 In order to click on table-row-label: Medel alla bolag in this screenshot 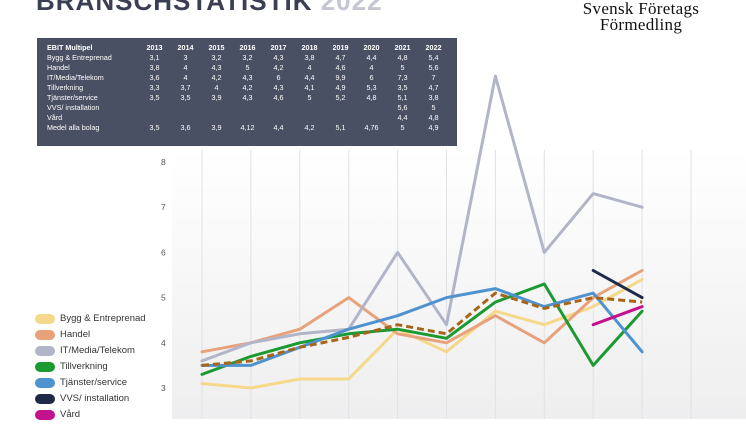, I will do `click(73, 127)`.